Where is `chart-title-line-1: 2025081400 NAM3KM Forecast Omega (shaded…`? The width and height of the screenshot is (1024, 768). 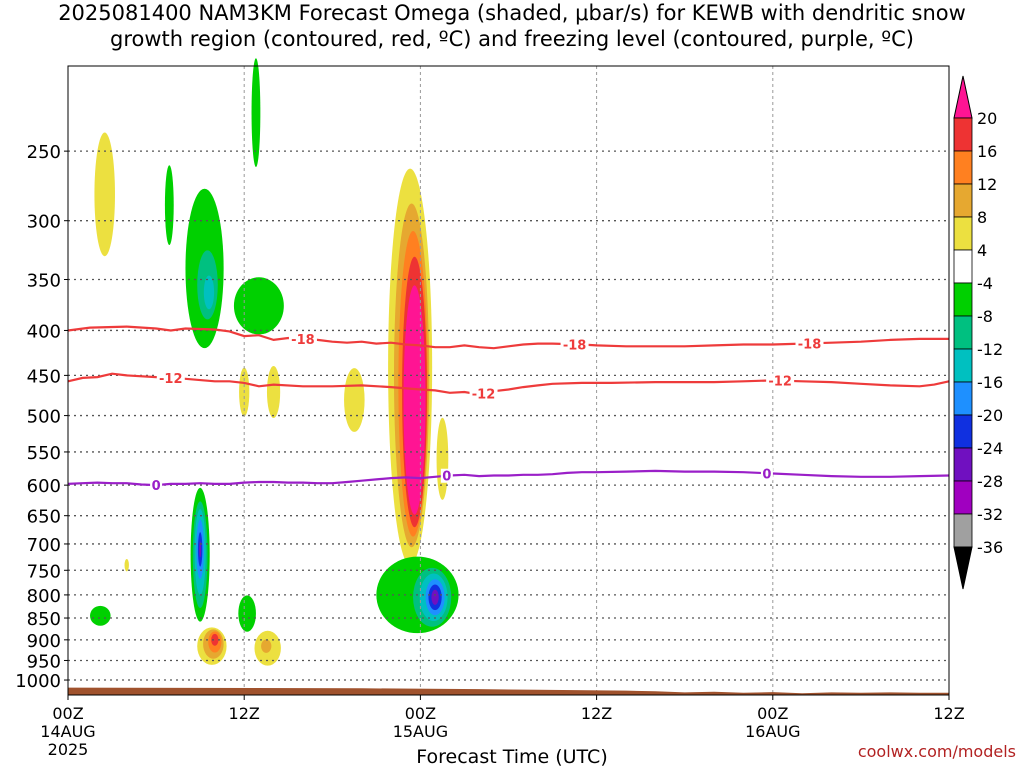 chart-title-line-1: 2025081400 NAM3KM Forecast Omega (shaded… is located at coordinates (512, 13).